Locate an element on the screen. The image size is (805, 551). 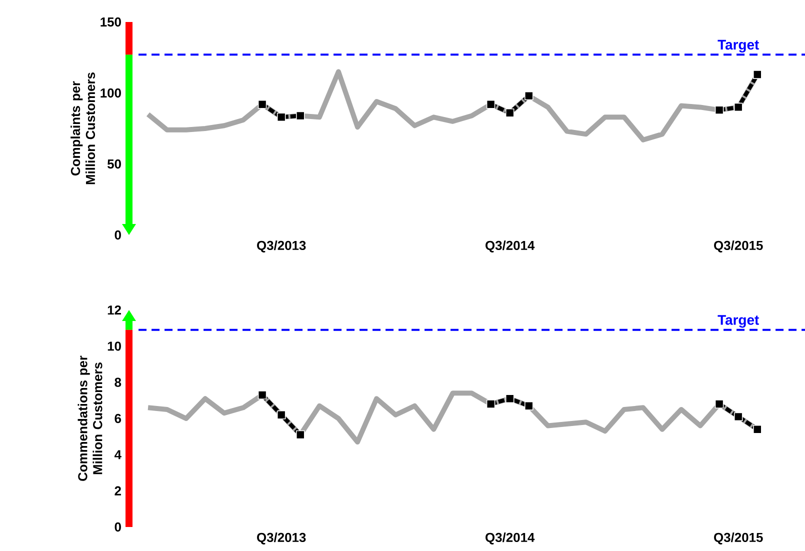
y-tick-label: 12 is located at coordinates (114, 310).